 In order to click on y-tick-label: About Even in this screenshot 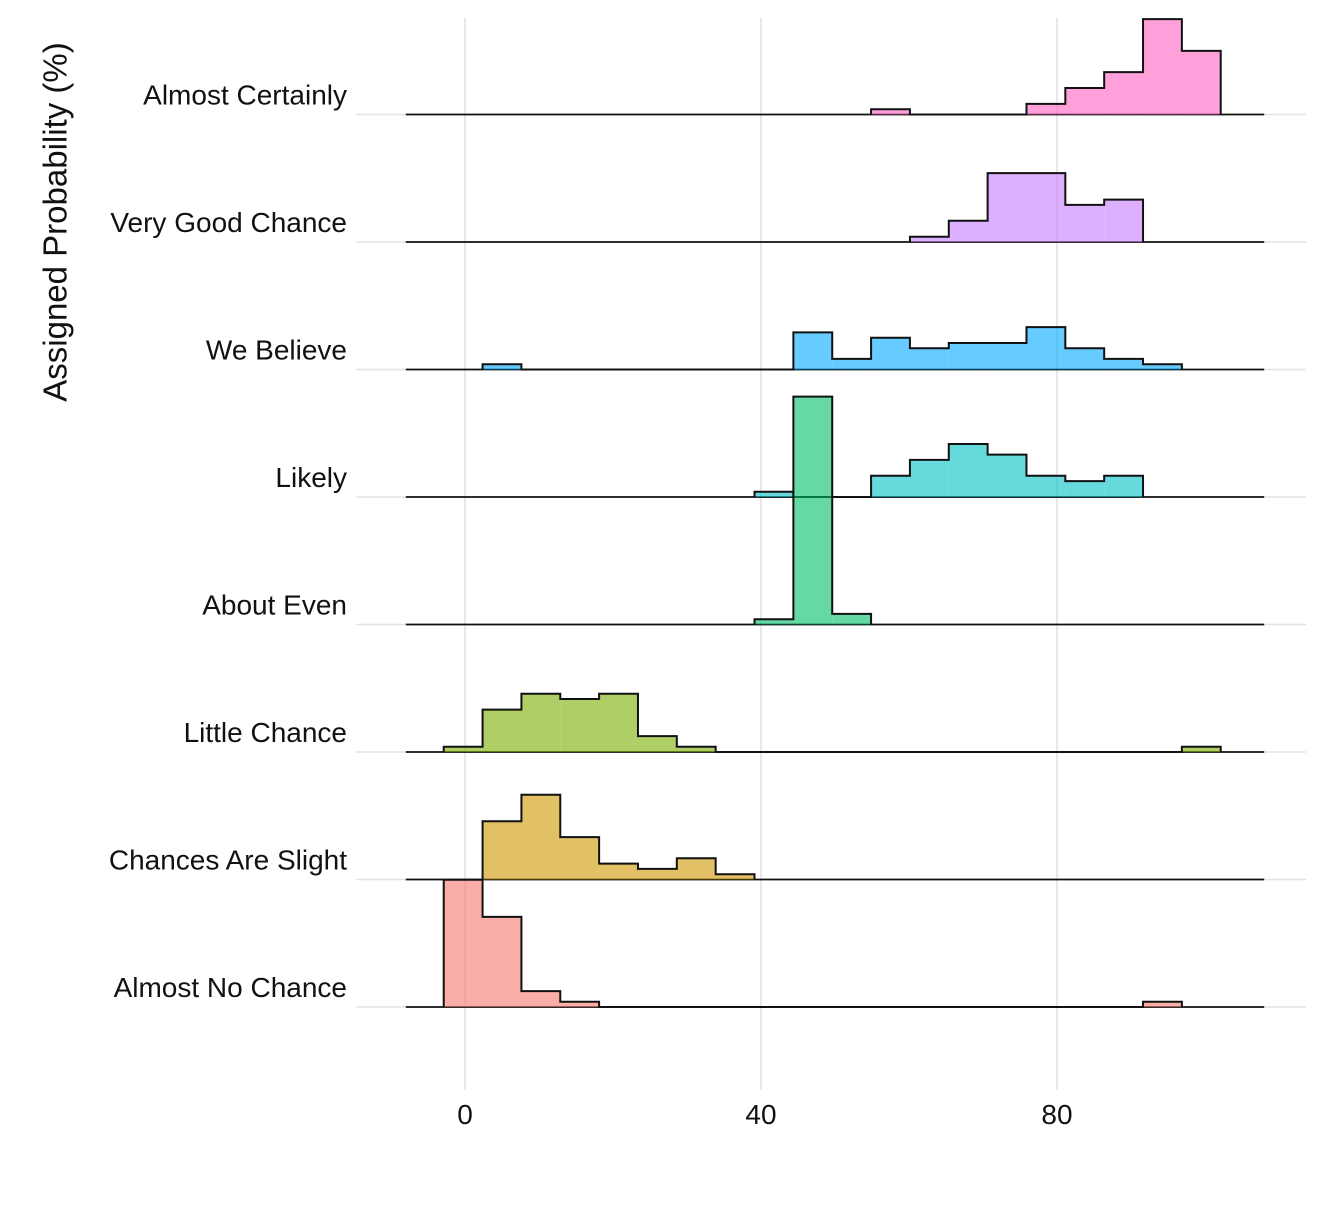, I will do `click(274, 605)`.